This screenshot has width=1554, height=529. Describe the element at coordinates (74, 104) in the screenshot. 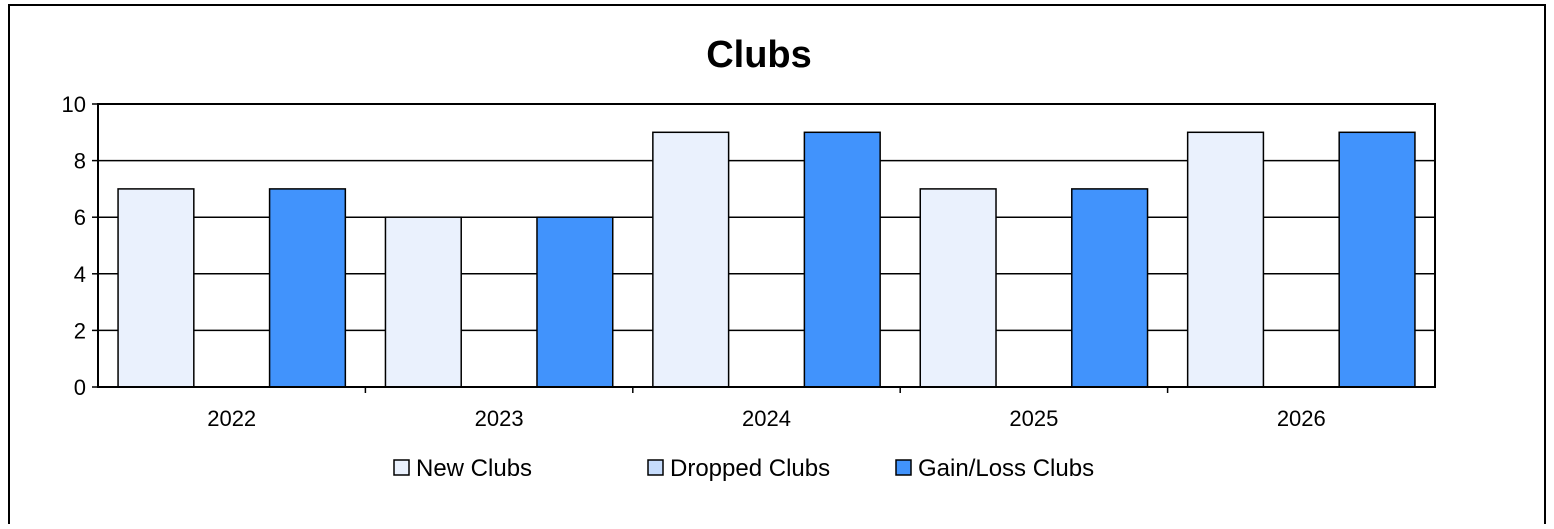

I see `y-tick-label: 10` at that location.